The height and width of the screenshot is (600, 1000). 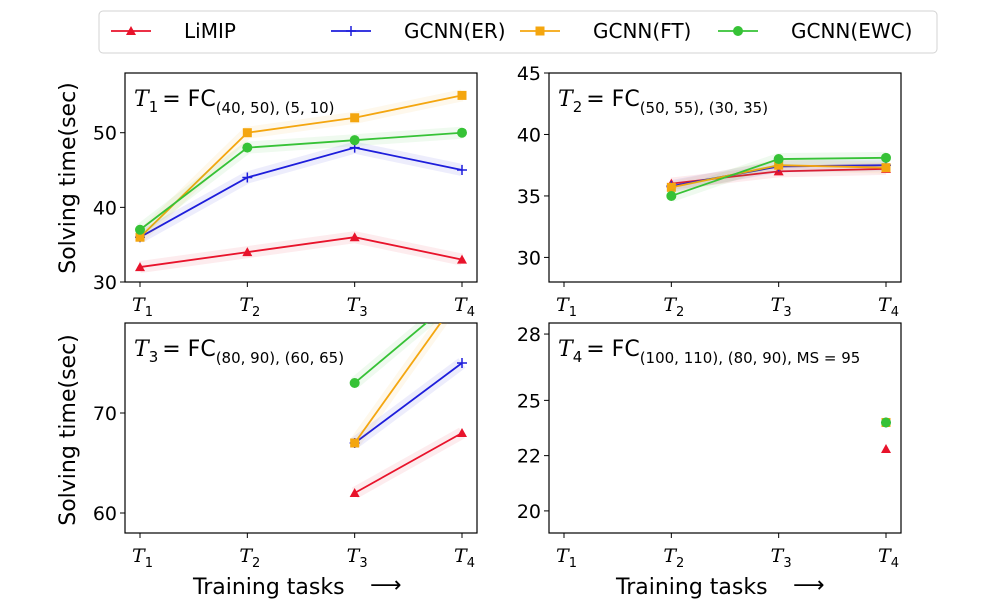 I want to click on legend-label: LiMIP, so click(x=210, y=31).